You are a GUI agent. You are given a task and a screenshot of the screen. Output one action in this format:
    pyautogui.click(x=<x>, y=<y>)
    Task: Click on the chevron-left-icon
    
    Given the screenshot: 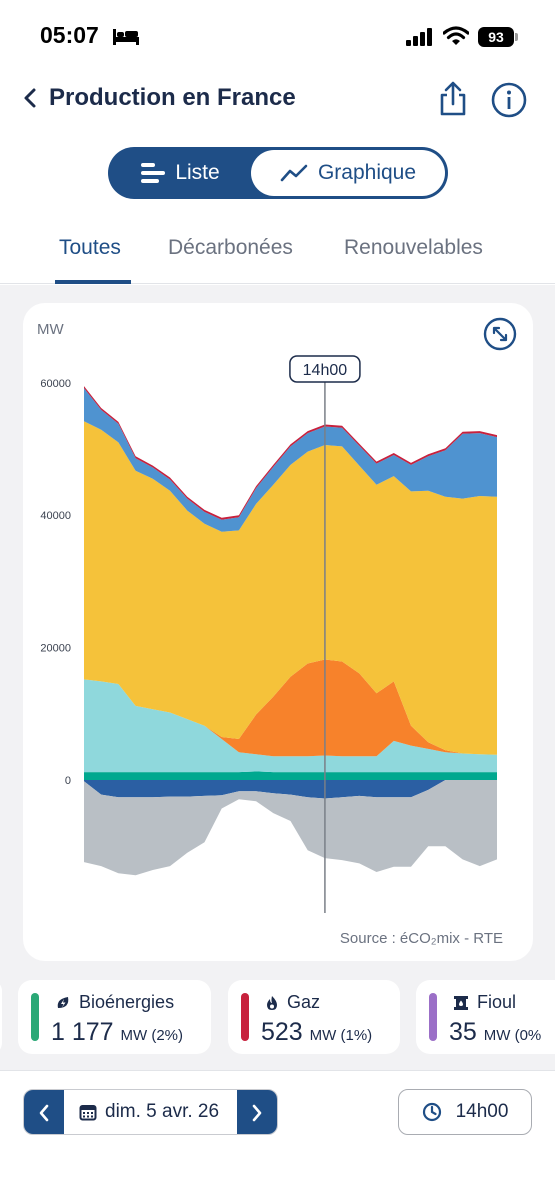 What is the action you would take?
    pyautogui.click(x=44, y=1113)
    